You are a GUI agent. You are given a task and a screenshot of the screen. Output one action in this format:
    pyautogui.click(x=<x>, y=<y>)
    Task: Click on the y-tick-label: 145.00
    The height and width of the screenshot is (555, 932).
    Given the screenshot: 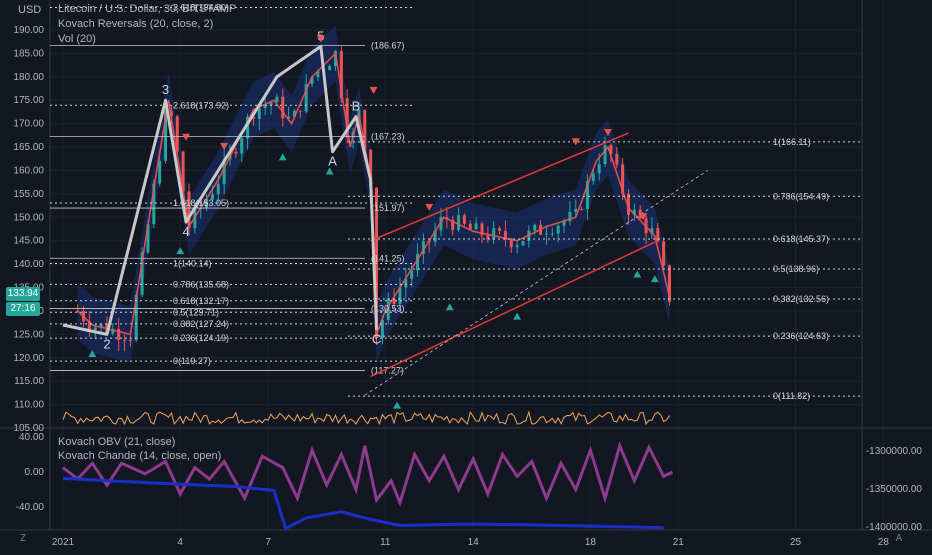 What is the action you would take?
    pyautogui.click(x=28, y=241)
    